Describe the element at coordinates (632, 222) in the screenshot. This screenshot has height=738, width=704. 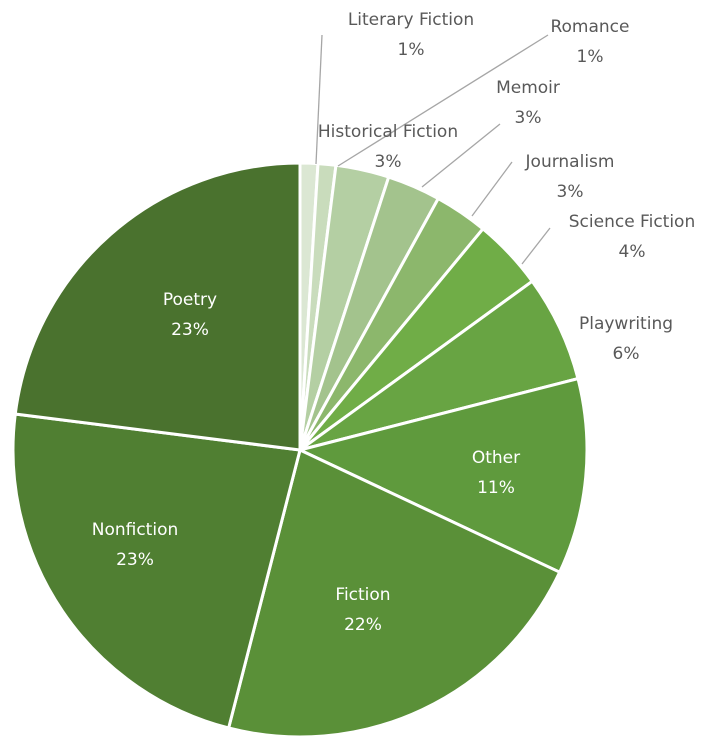
I see `slice-label: Science Fiction` at that location.